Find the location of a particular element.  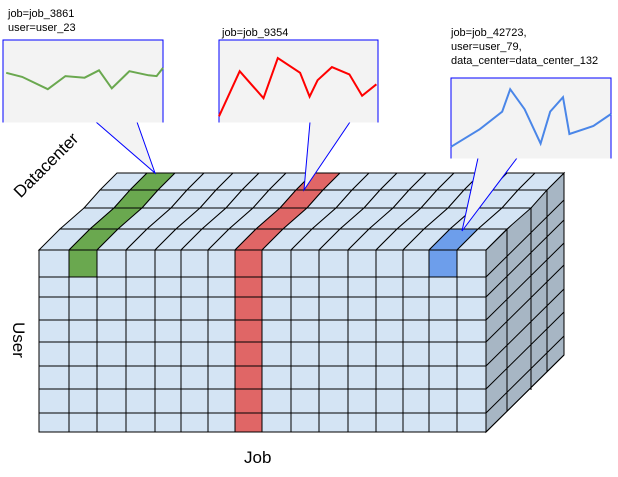

callout-label-green: job=job_3861 user=user_23 is located at coordinates (42, 21).